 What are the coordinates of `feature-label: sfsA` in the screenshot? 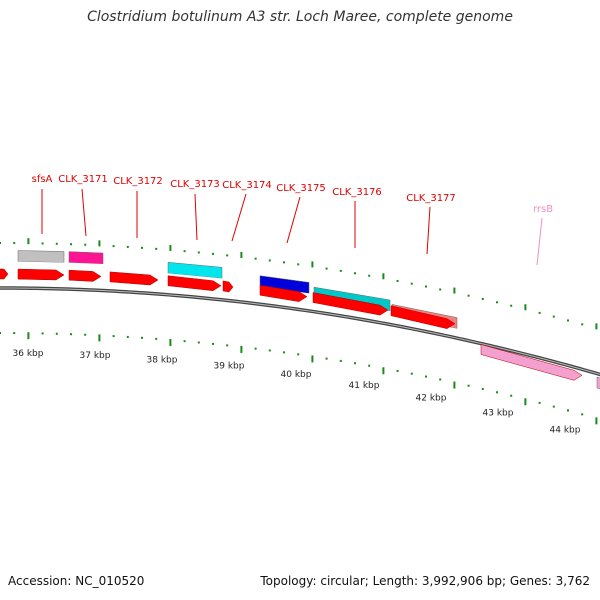 It's located at (42, 179).